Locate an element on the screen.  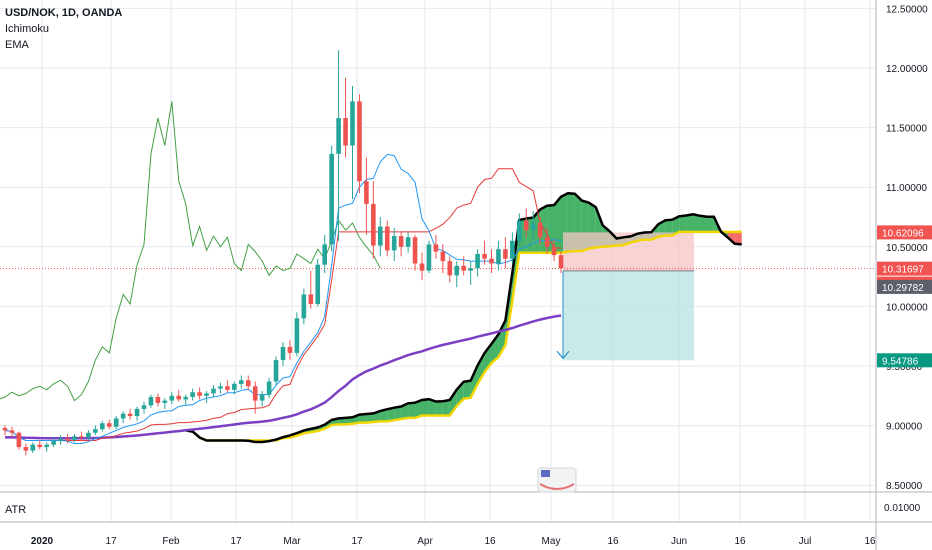
projection-arrow is located at coordinates (563, 355).